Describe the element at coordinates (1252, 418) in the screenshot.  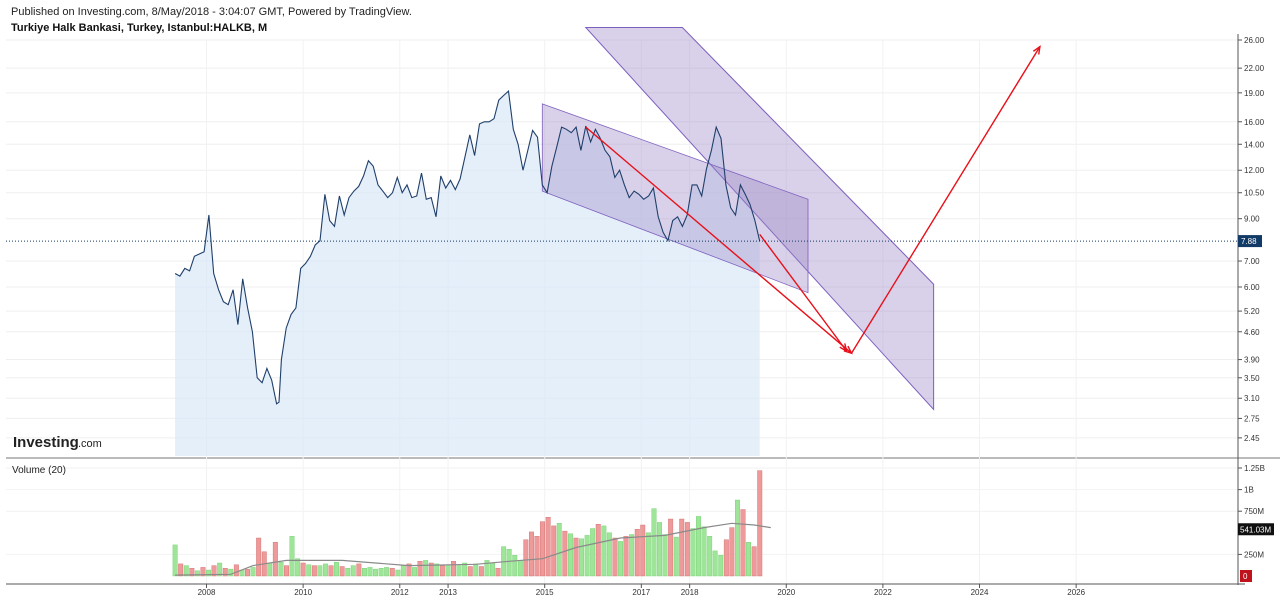
I see `price-tick-label: 2.75` at that location.